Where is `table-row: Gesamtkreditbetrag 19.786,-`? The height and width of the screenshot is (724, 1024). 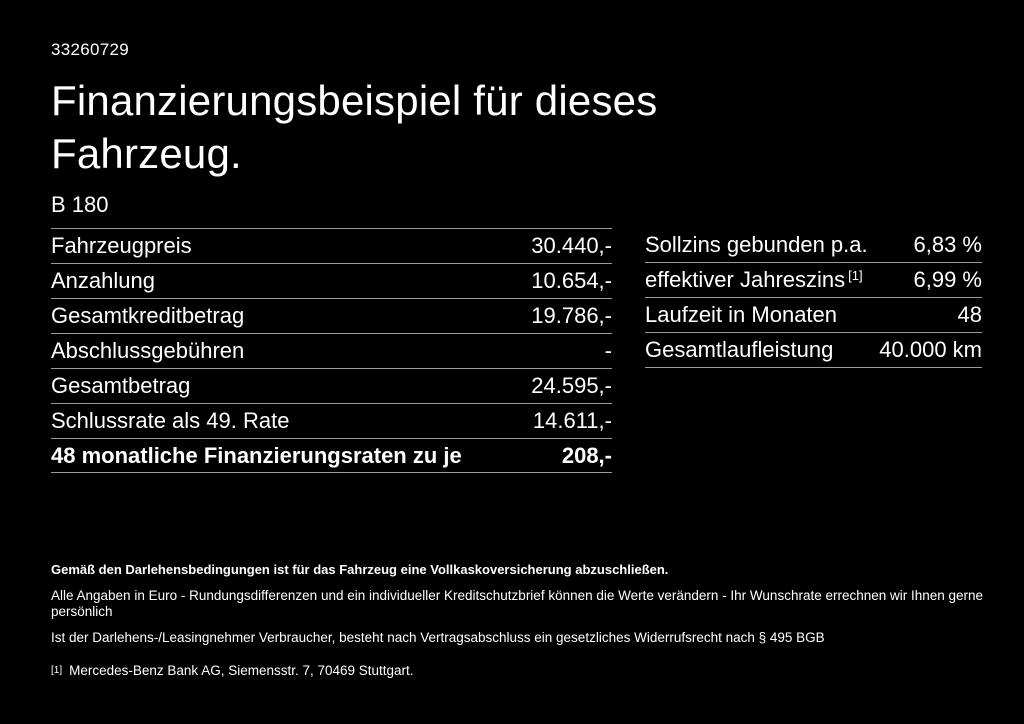 table-row: Gesamtkreditbetrag 19.786,- is located at coordinates (331, 315).